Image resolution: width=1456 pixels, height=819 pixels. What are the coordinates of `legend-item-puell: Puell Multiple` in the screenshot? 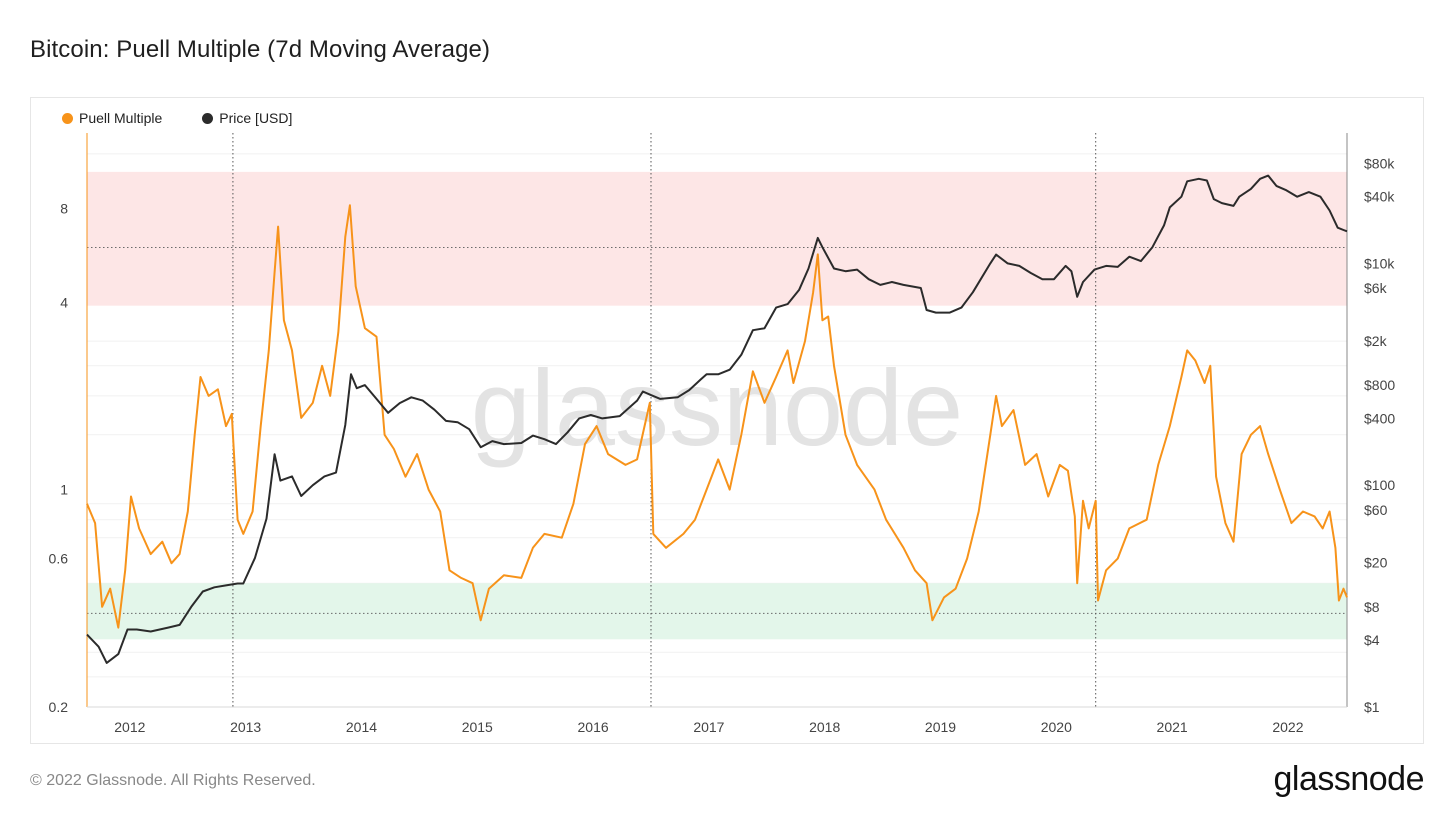 It's located at (112, 118).